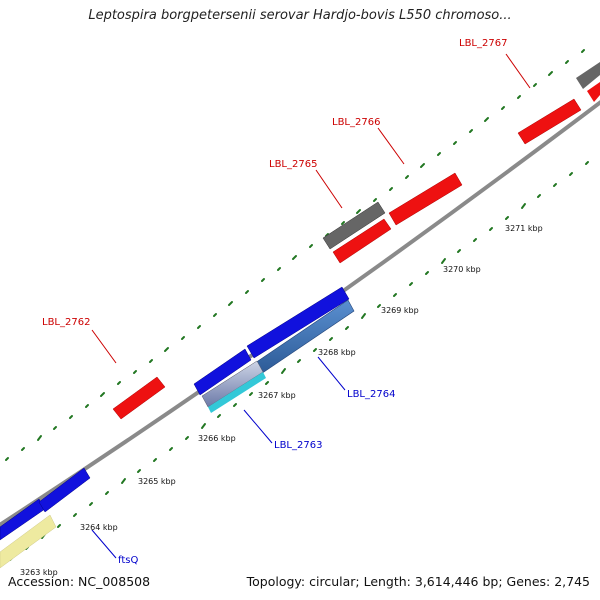  What do you see at coordinates (157, 481) in the screenshot?
I see `kbp-label: 3265 kbp` at bounding box center [157, 481].